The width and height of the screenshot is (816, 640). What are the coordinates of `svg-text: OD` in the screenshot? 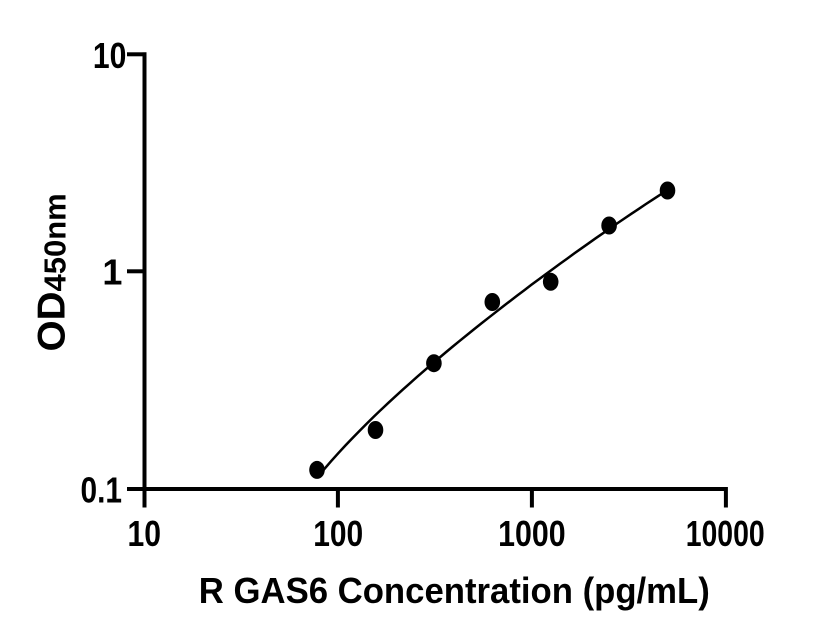 It's located at (52, 322).